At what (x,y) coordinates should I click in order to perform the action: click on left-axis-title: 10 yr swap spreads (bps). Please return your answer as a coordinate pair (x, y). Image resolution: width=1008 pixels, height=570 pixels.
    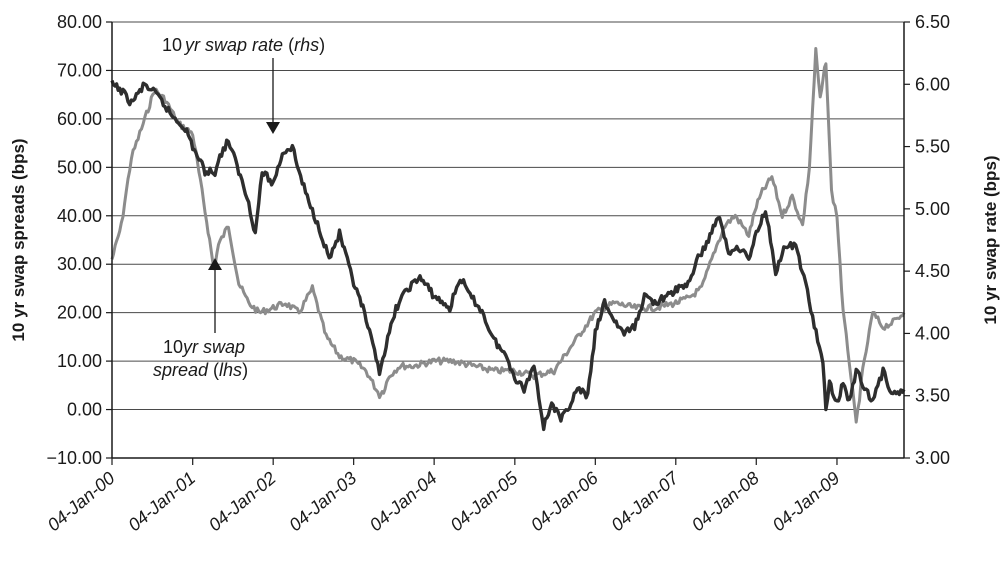
    Looking at the image, I should click on (18, 239).